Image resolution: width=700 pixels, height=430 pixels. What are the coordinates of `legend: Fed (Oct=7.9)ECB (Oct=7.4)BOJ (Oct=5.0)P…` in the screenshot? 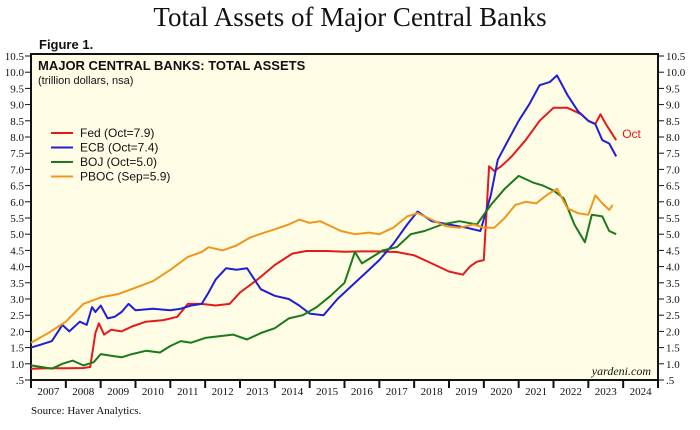 It's located at (110, 155).